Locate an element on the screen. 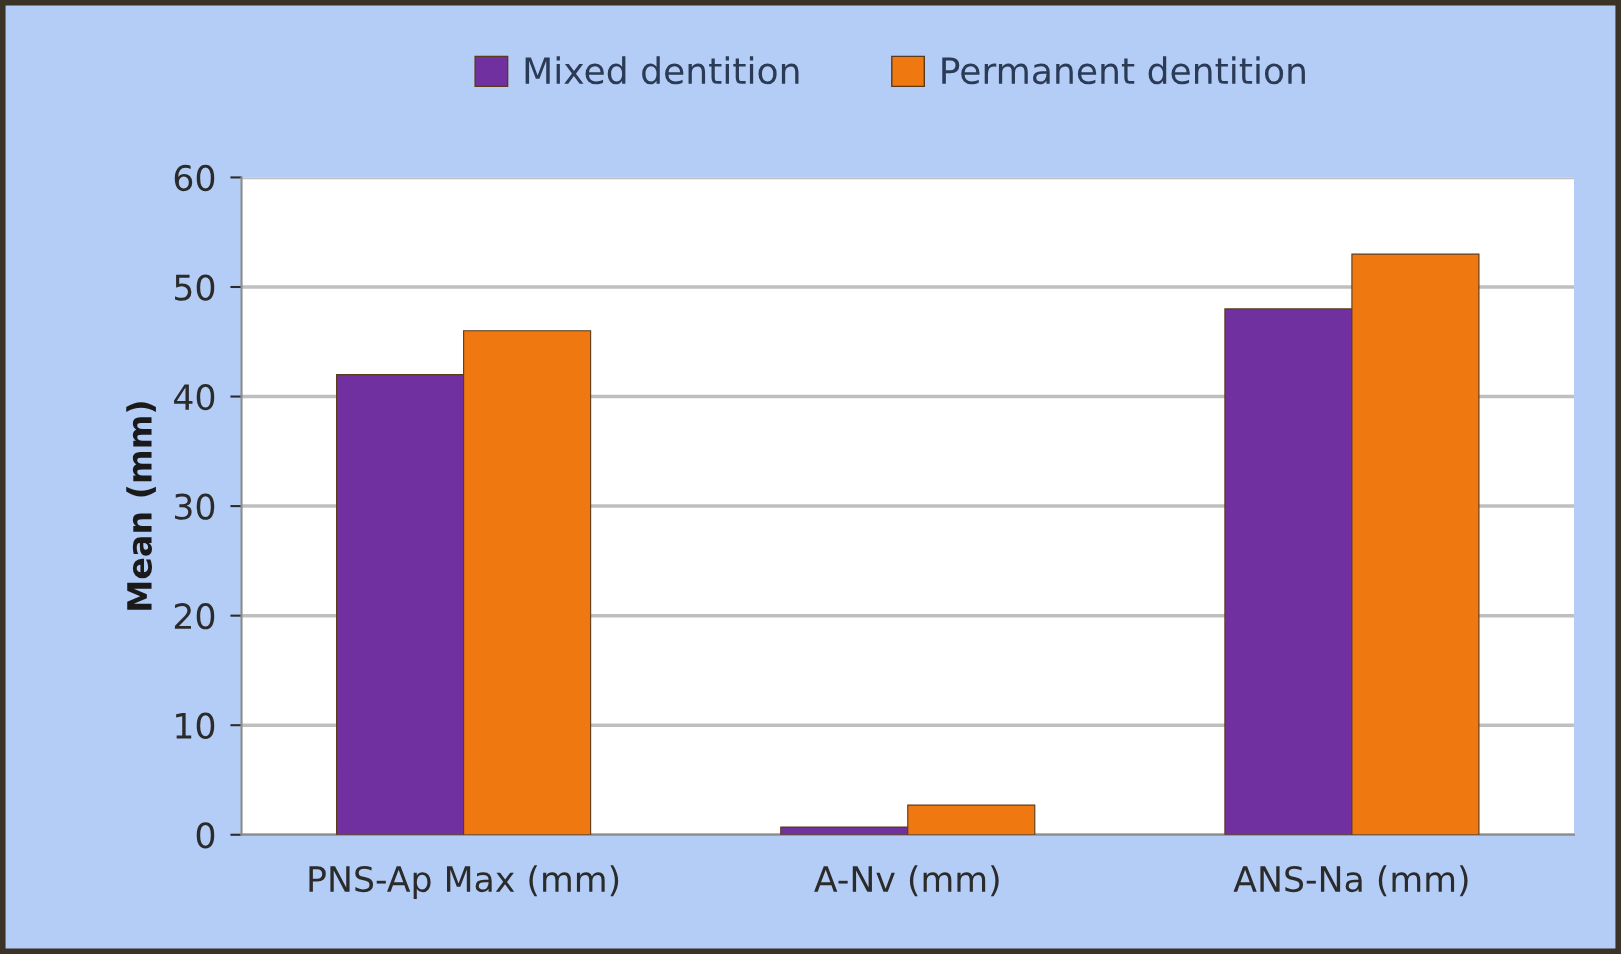  y-tick-label: 0 is located at coordinates (205, 835).